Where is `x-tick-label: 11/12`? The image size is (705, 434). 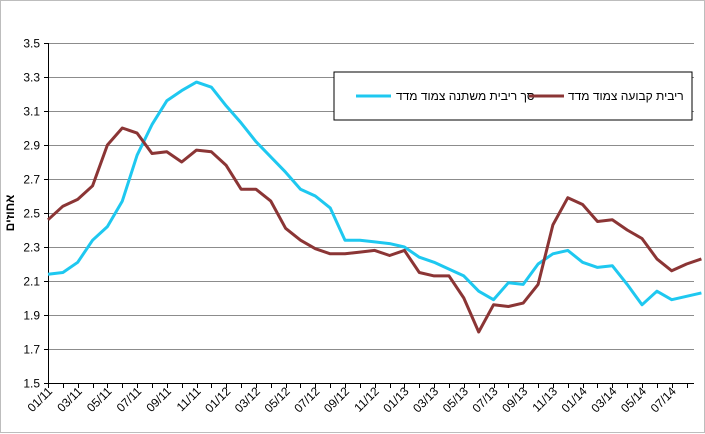
x-tick-label: 11/12 is located at coordinates (366, 399).